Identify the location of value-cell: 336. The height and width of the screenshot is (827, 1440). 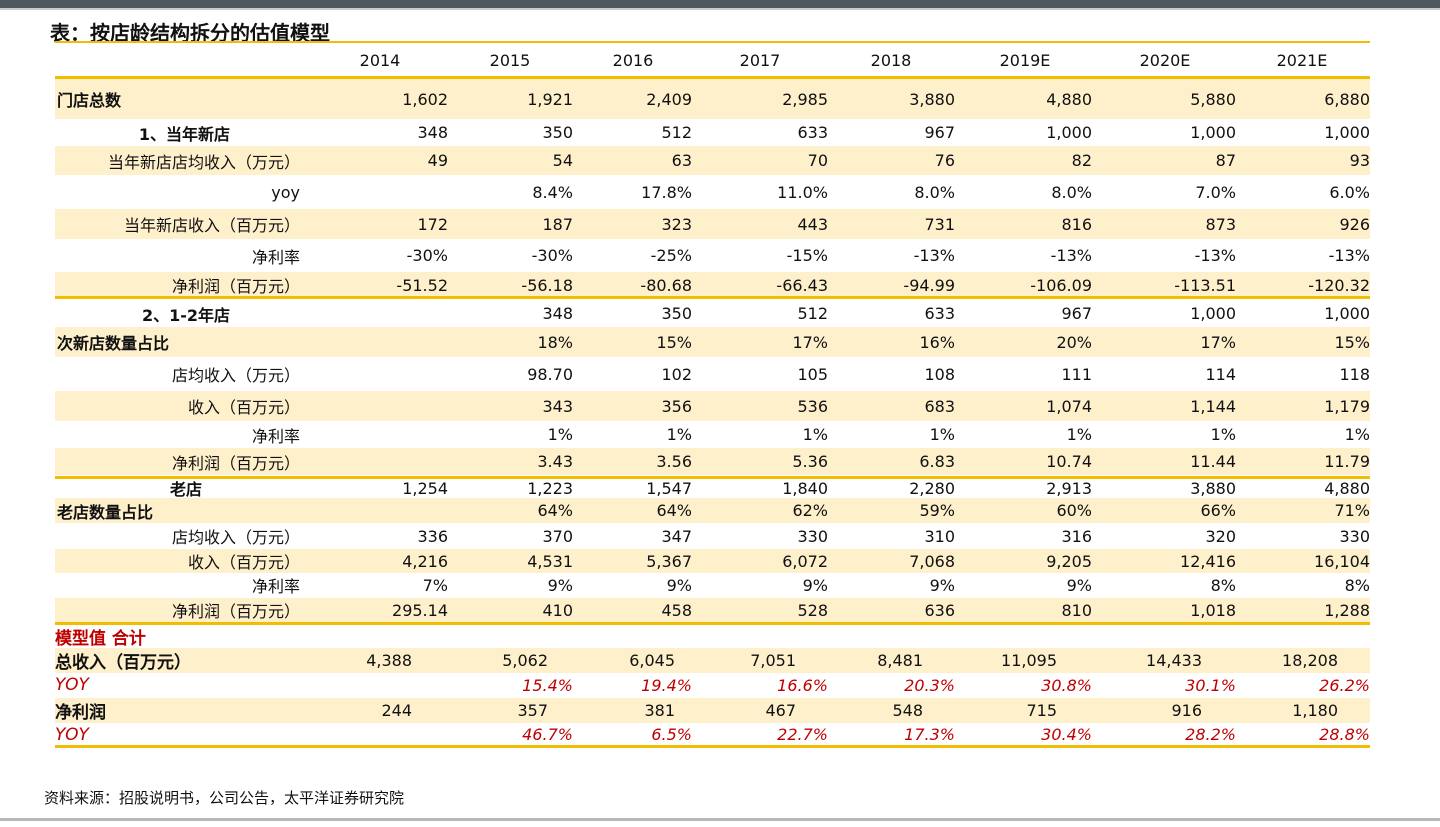
(432, 536).